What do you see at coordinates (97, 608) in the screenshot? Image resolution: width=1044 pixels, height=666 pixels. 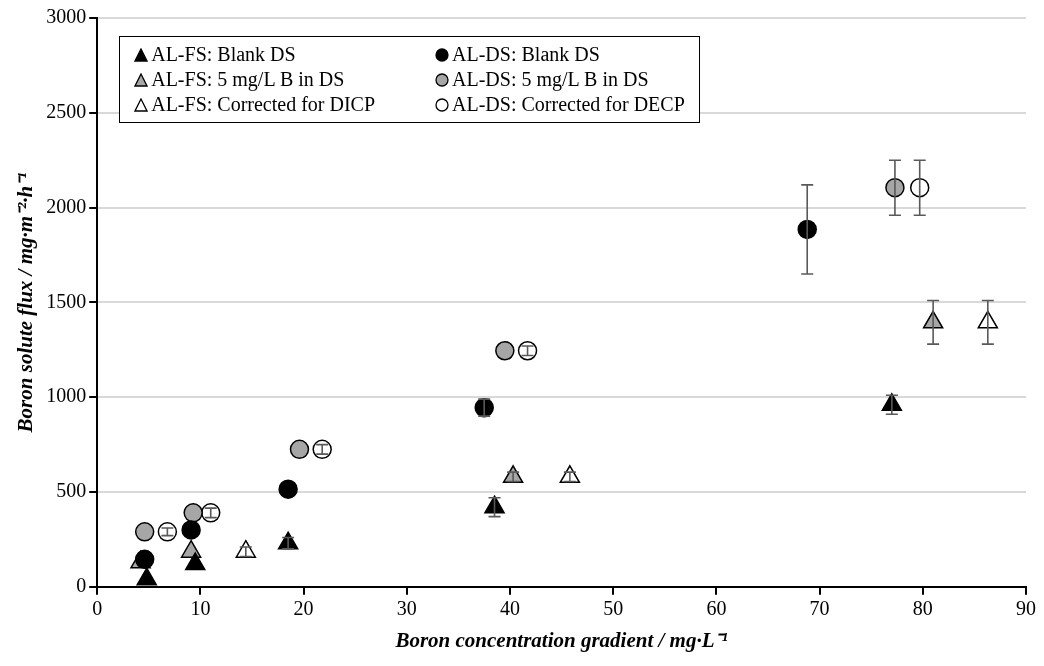 I see `x-tick-label: 0` at bounding box center [97, 608].